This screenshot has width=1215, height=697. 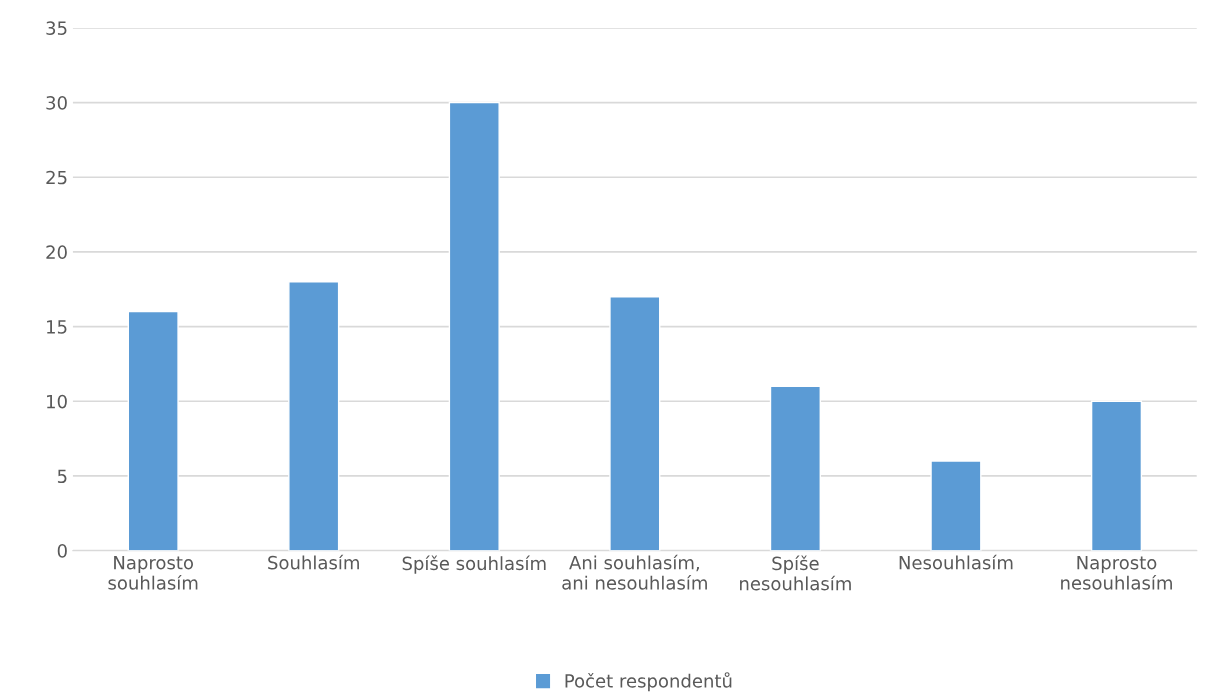 I want to click on x-tick-label: Nesouhlasím, so click(x=956, y=562).